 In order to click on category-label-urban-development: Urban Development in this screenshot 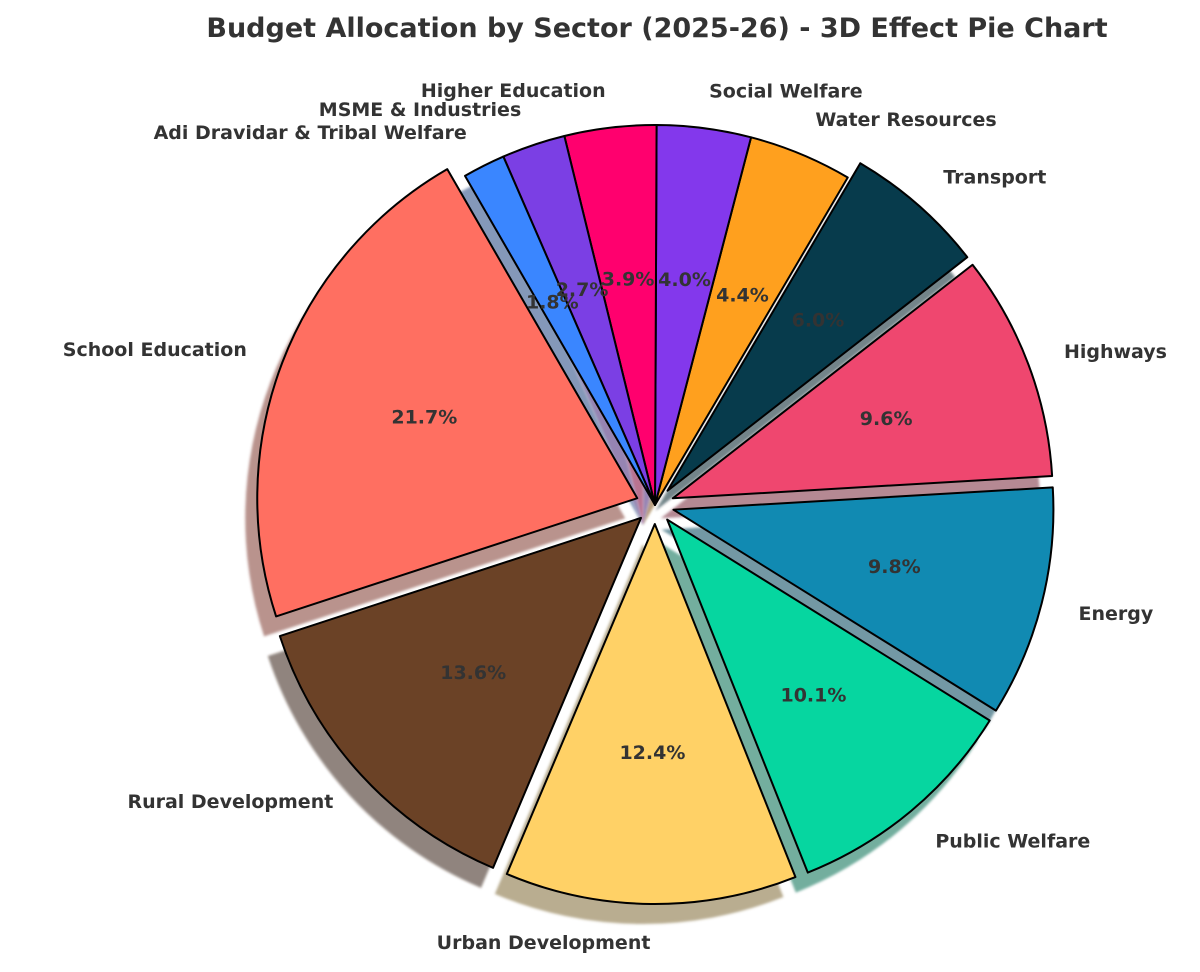, I will do `click(544, 943)`.